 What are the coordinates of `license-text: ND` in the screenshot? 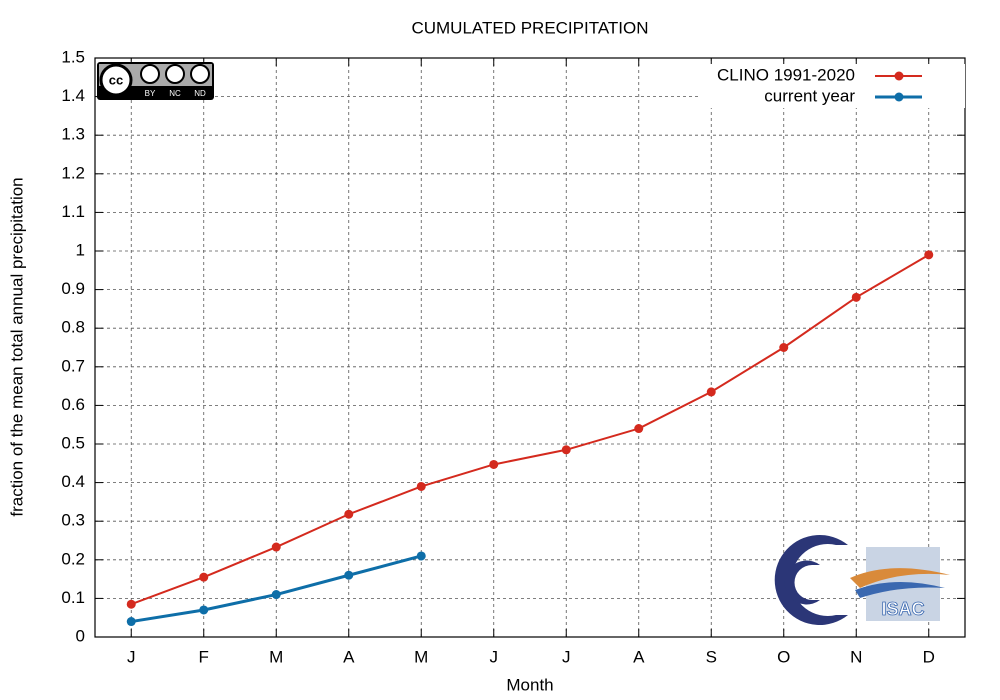 It's located at (200, 93).